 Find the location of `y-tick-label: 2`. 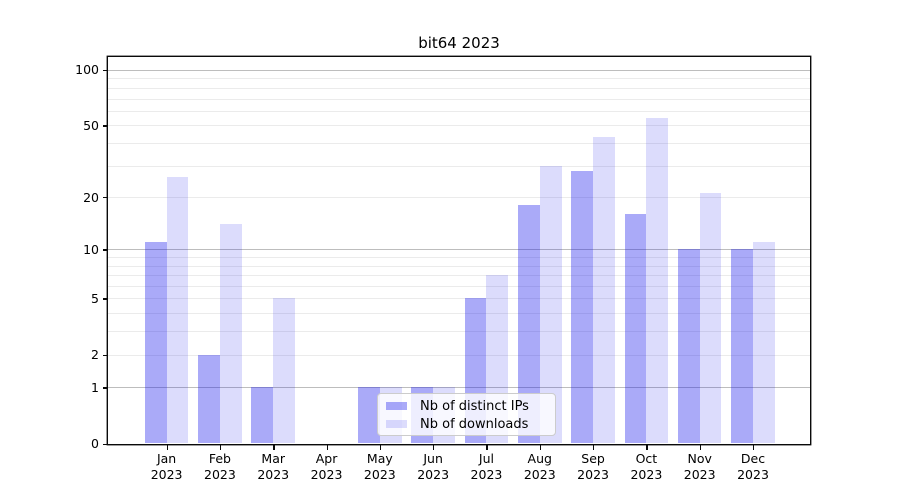

y-tick-label: 2 is located at coordinates (95, 355).